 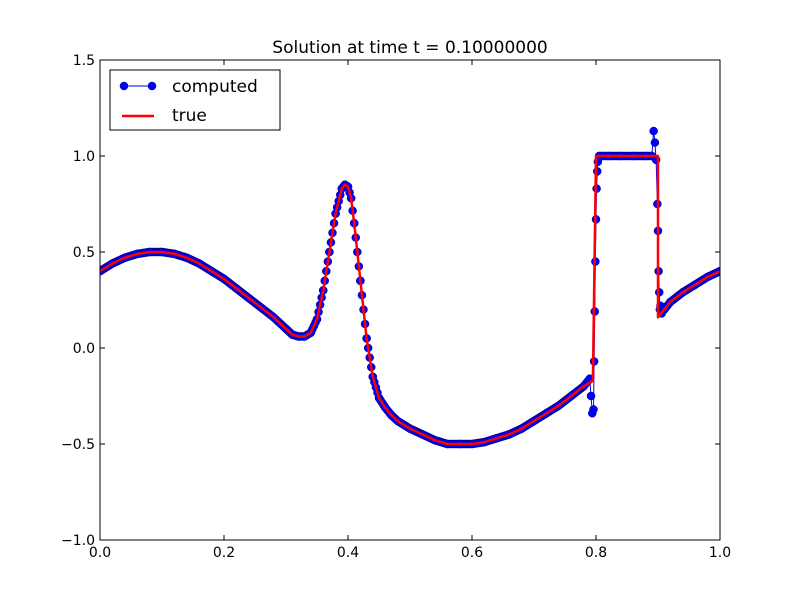 I want to click on x-tick-label: 0.2, so click(x=224, y=553).